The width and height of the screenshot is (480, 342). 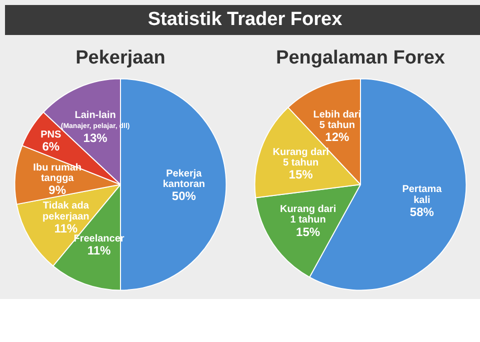 I want to click on slice-label: Kurang dari 5 tahun, so click(x=301, y=157).